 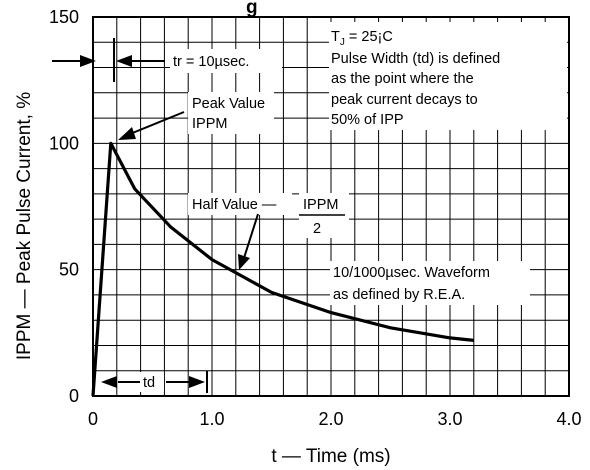 I want to click on x-tick-label: 3.0, so click(x=449, y=419).